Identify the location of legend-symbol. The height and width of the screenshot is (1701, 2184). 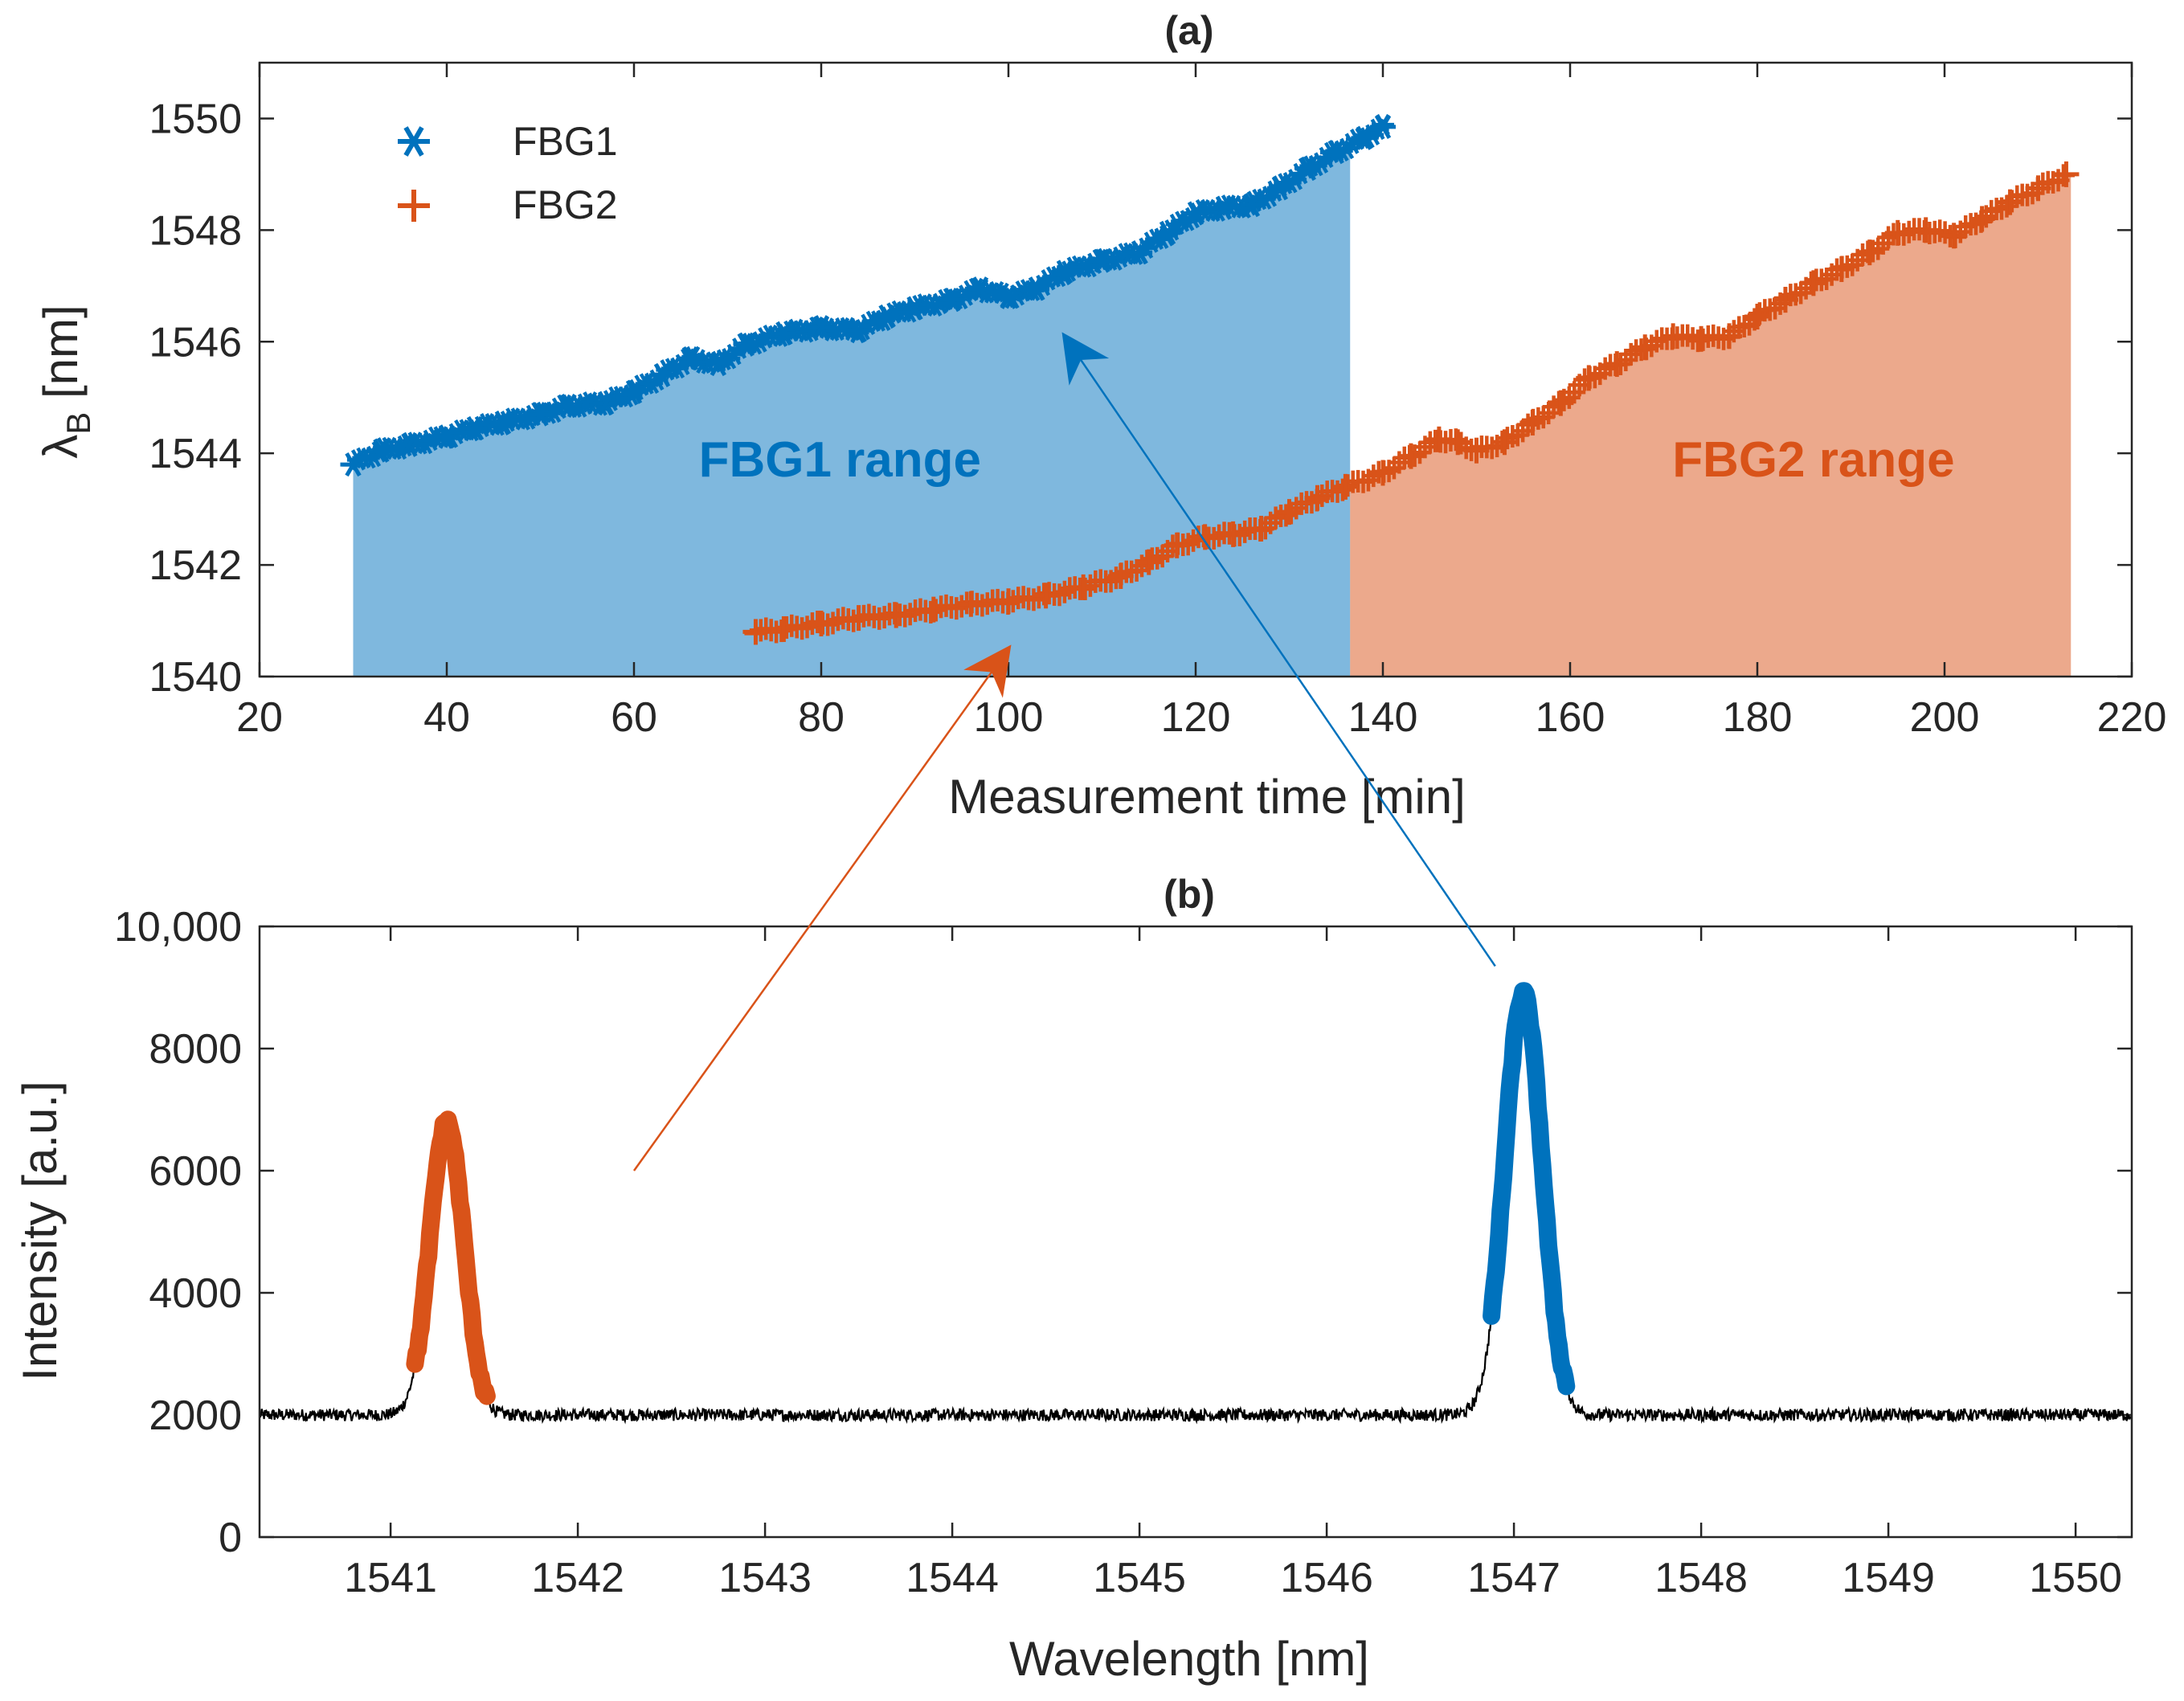
(414, 141).